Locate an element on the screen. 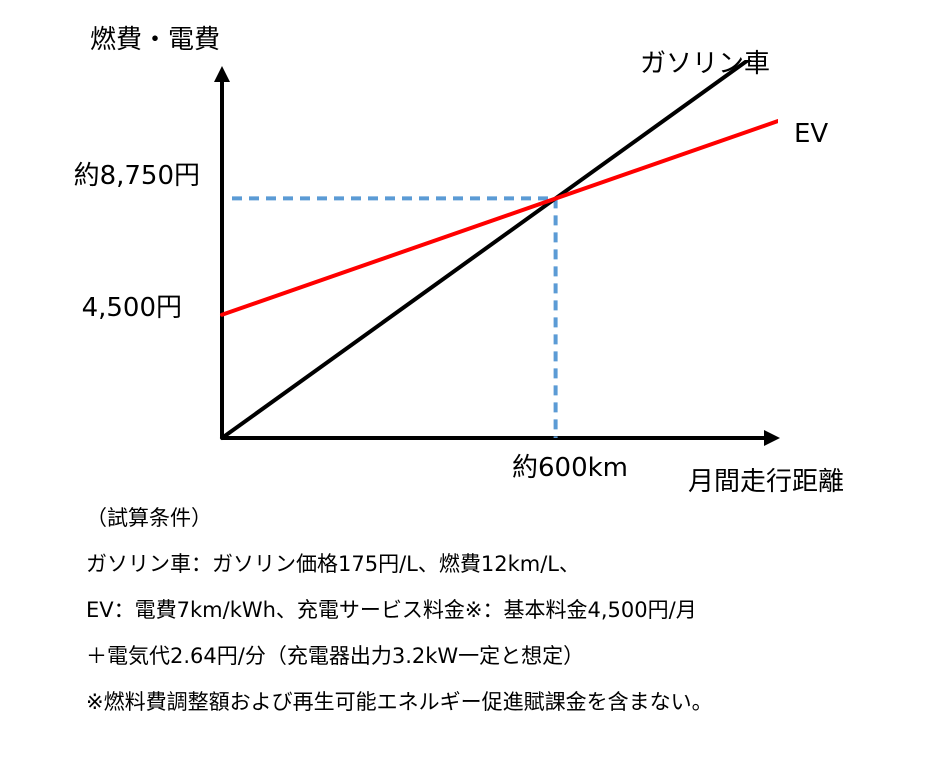 The height and width of the screenshot is (758, 936). notes-ev-condition: EV：電費7km/kWh、充電サービス料金※：基本料金4,500円/月 is located at coordinates (391, 610).